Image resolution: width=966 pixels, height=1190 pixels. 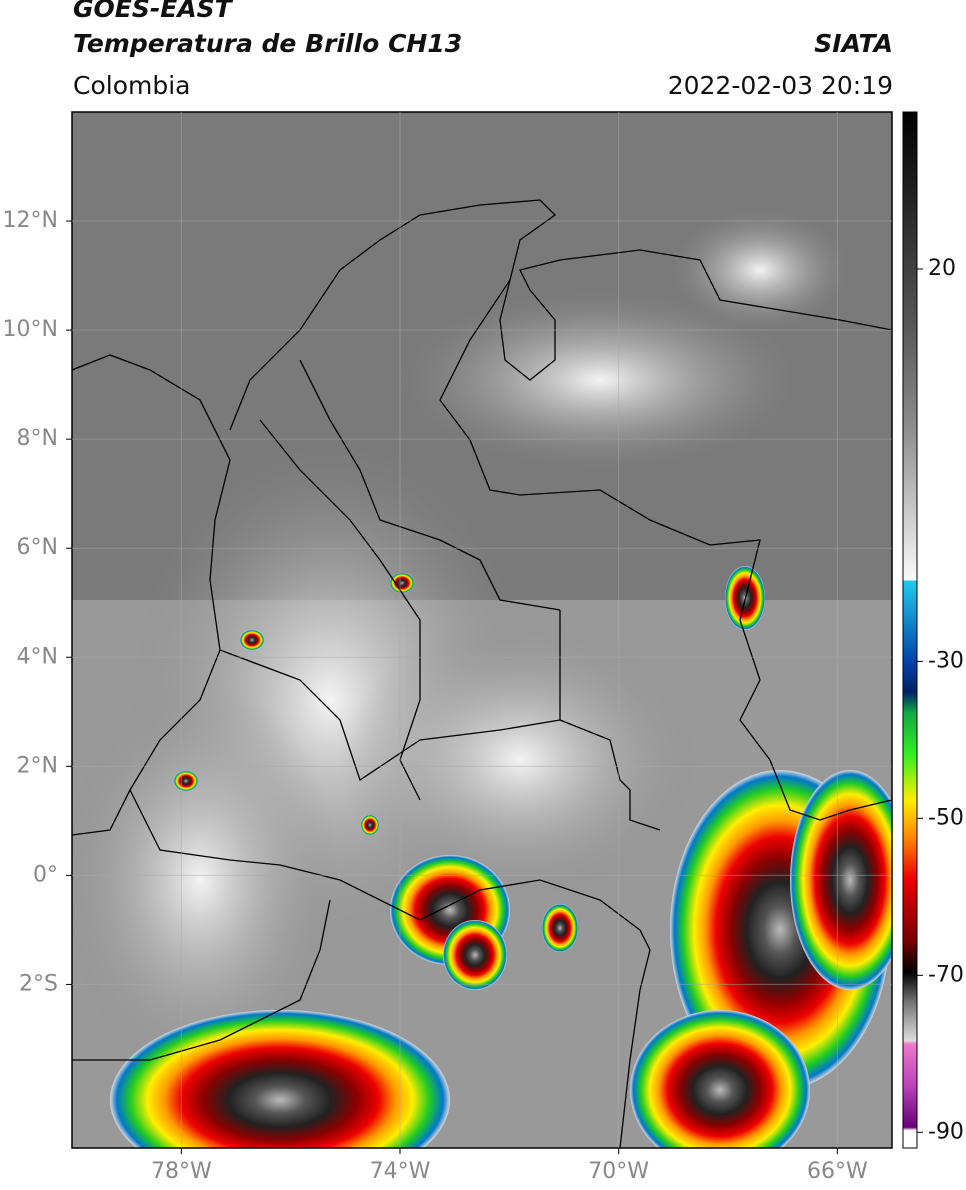 I want to click on colorbar-label: -90, so click(x=946, y=1131).